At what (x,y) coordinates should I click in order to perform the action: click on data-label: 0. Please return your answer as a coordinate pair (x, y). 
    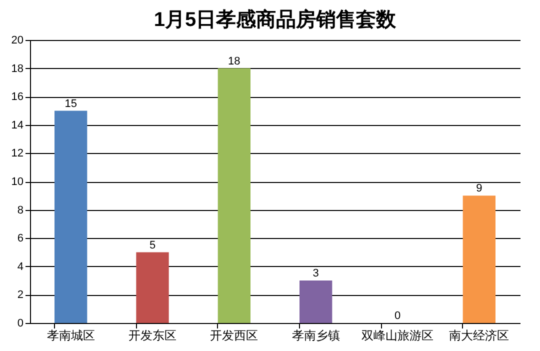
    Looking at the image, I should click on (397, 316).